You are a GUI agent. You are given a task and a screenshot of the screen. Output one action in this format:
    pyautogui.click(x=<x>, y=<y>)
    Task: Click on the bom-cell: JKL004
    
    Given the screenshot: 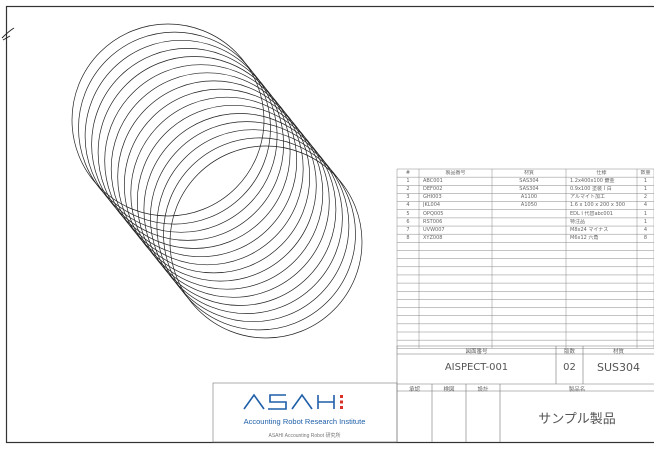 What is the action you would take?
    pyautogui.click(x=457, y=205)
    